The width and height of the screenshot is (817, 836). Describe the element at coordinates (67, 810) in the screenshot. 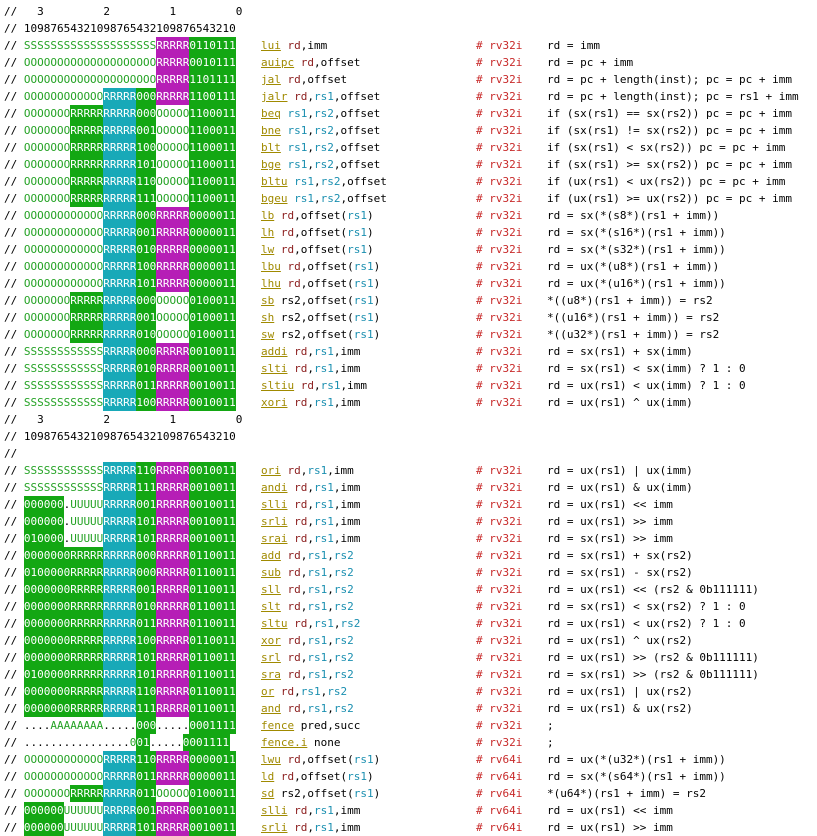

I see `encoding-bit: U` at that location.